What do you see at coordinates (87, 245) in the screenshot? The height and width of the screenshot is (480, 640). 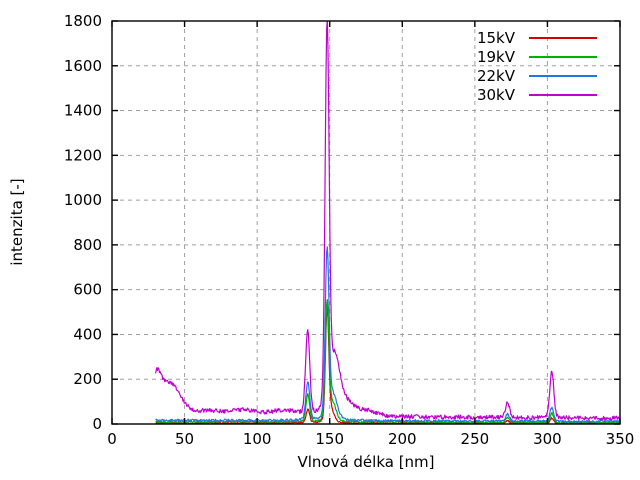 I see `y-tick-label: 800` at bounding box center [87, 245].